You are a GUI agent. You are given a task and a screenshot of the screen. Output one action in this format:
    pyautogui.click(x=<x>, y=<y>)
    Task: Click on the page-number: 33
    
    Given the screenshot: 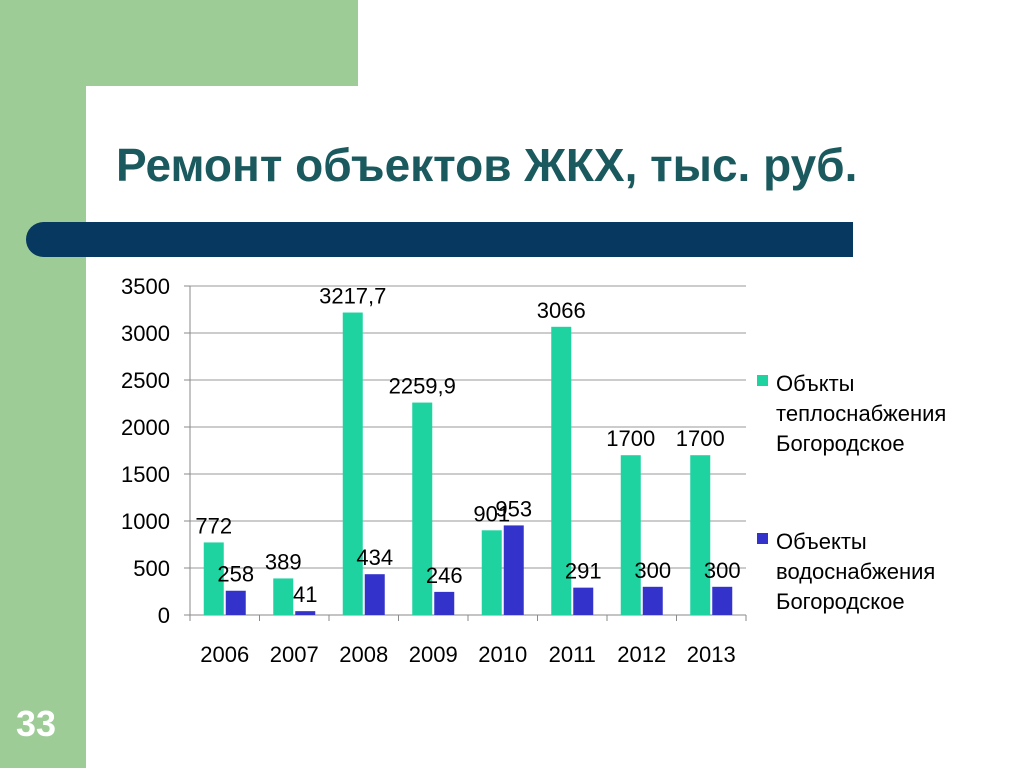 What is the action you would take?
    pyautogui.click(x=36, y=723)
    